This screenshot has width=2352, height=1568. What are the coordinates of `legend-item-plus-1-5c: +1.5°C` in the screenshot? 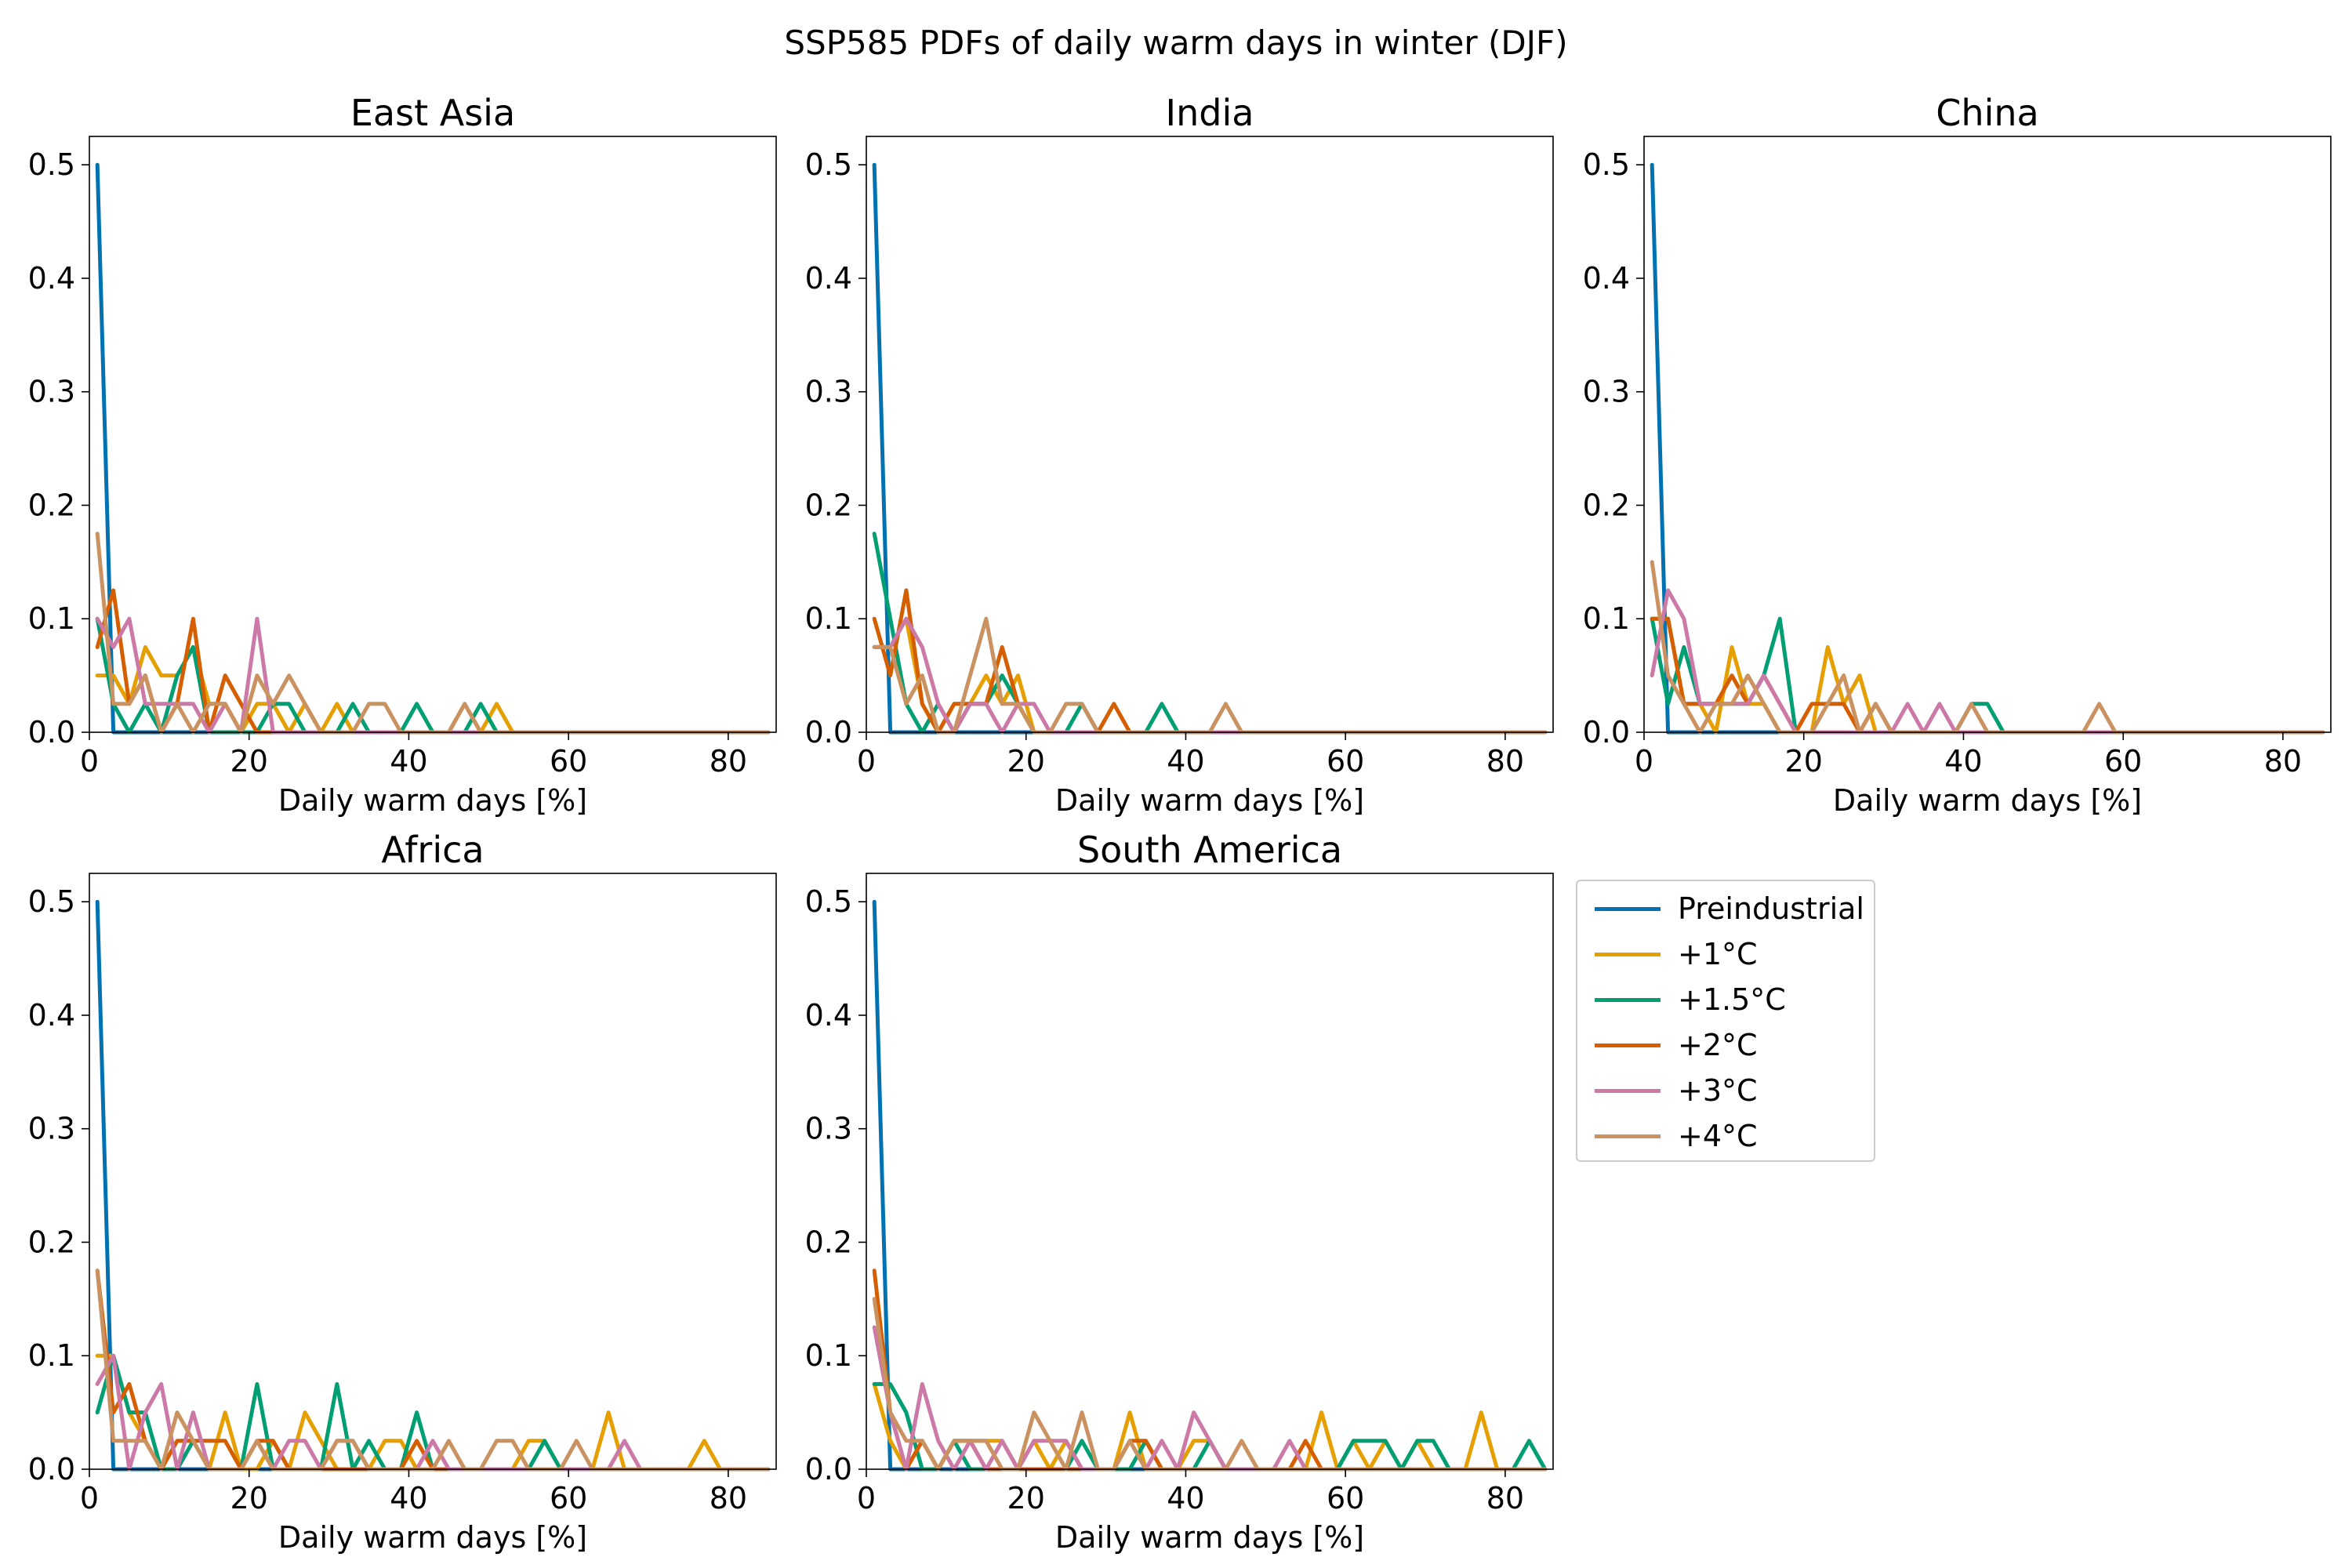 It's located at (1690, 999).